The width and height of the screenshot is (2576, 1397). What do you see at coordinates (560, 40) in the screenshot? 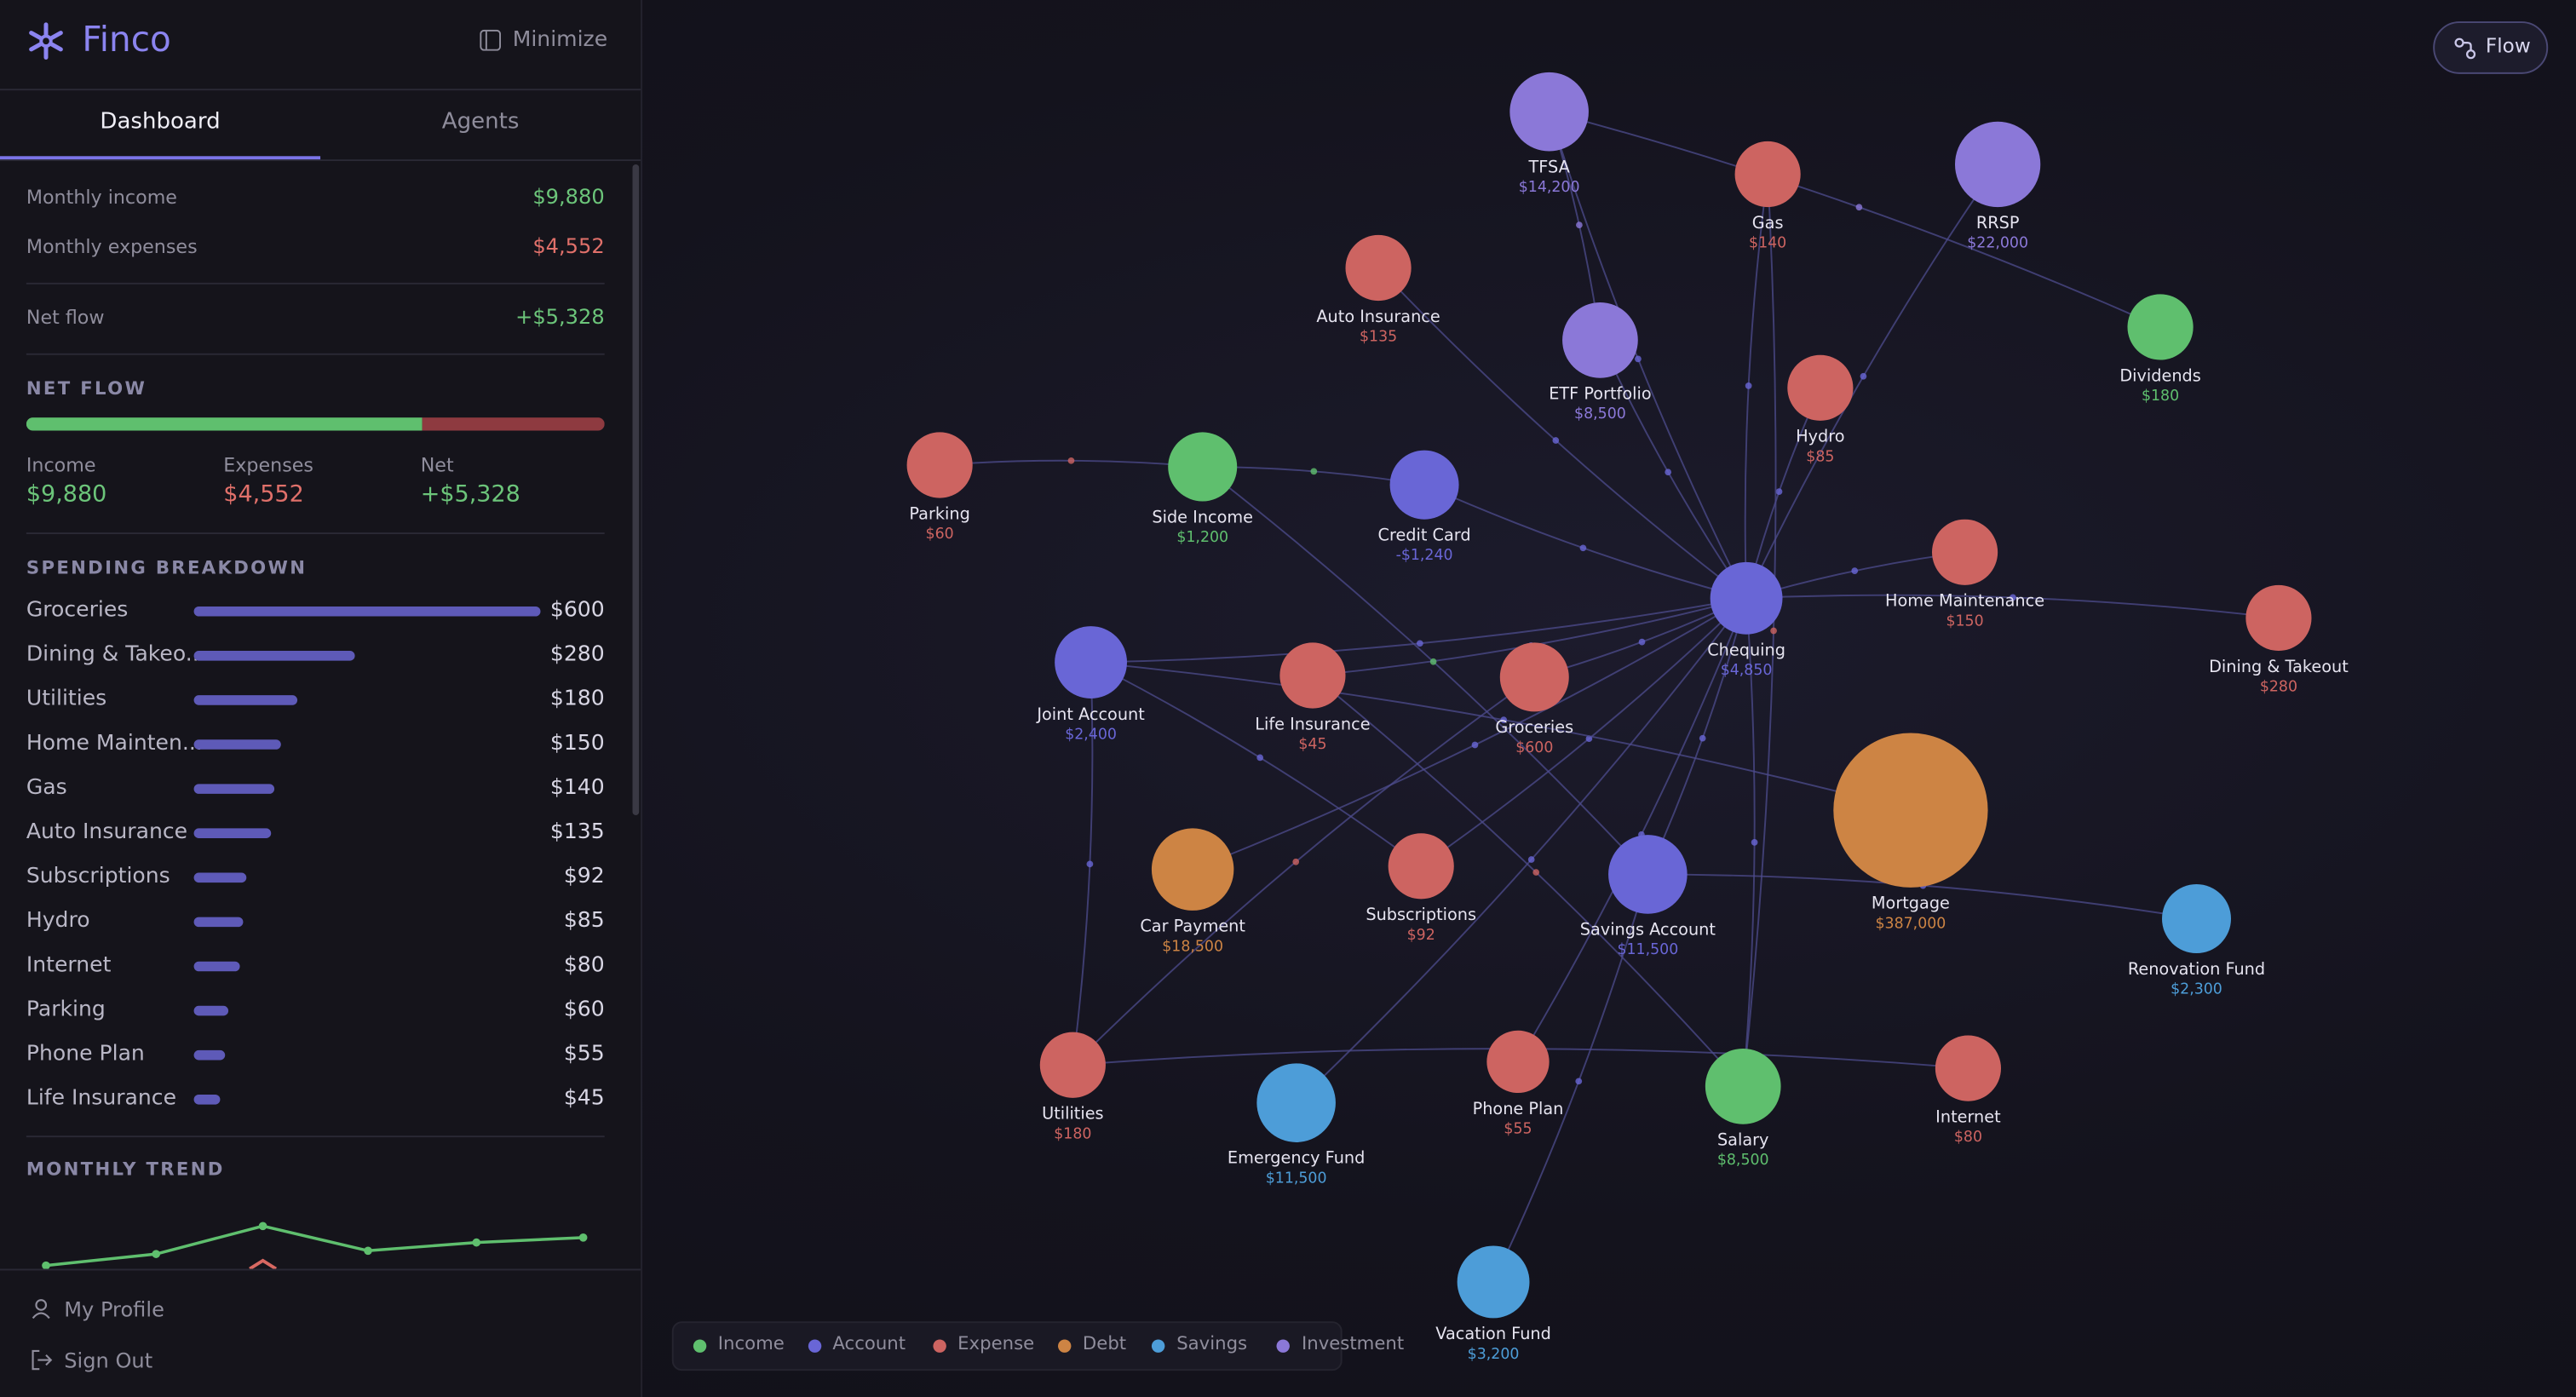
I see `minimize-button: Minimize` at bounding box center [560, 40].